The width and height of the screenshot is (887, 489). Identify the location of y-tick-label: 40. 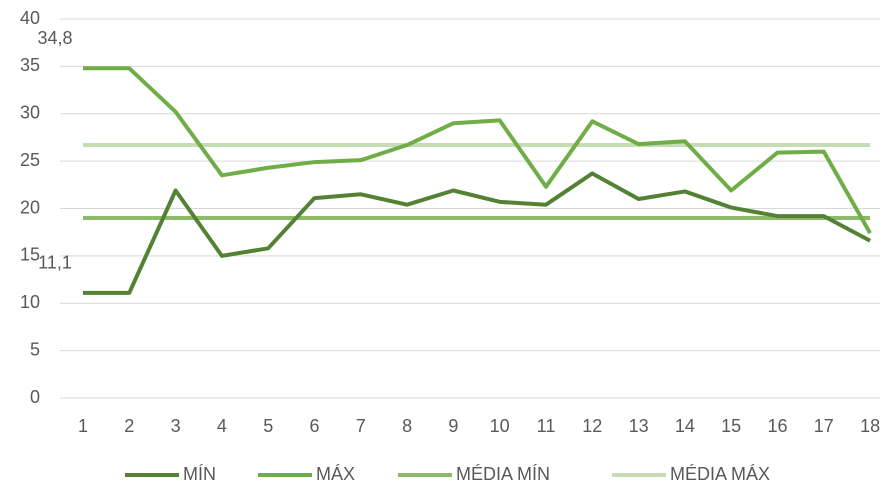
(30, 18).